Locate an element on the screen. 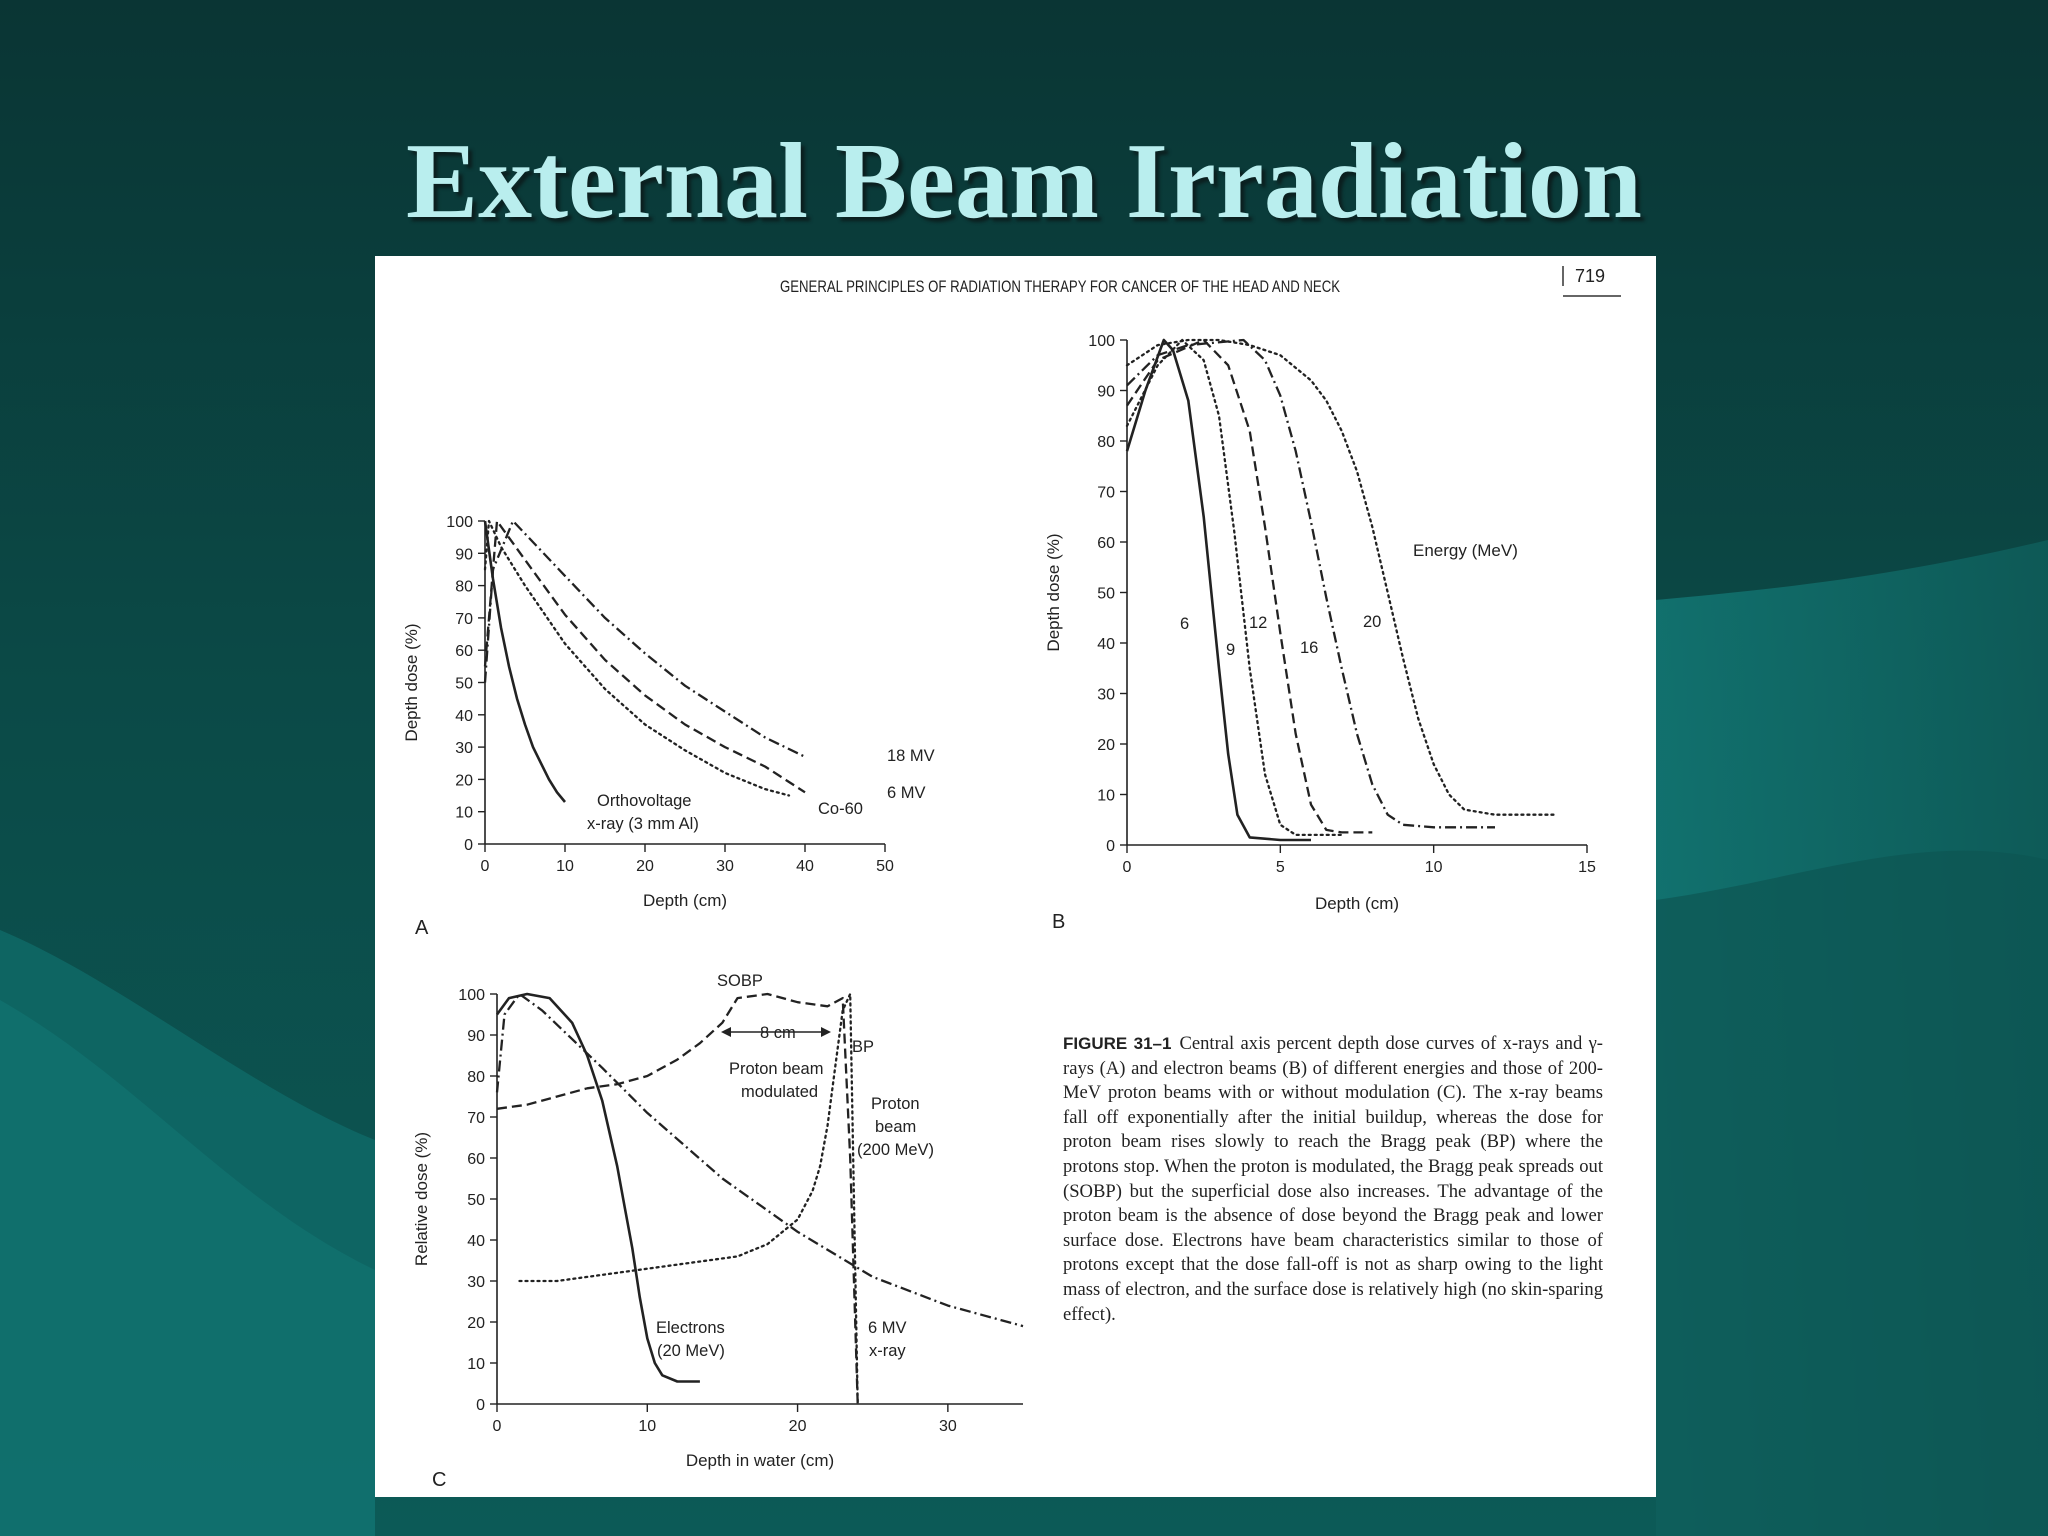  y-tick-label-b: 40 is located at coordinates (1106, 644).